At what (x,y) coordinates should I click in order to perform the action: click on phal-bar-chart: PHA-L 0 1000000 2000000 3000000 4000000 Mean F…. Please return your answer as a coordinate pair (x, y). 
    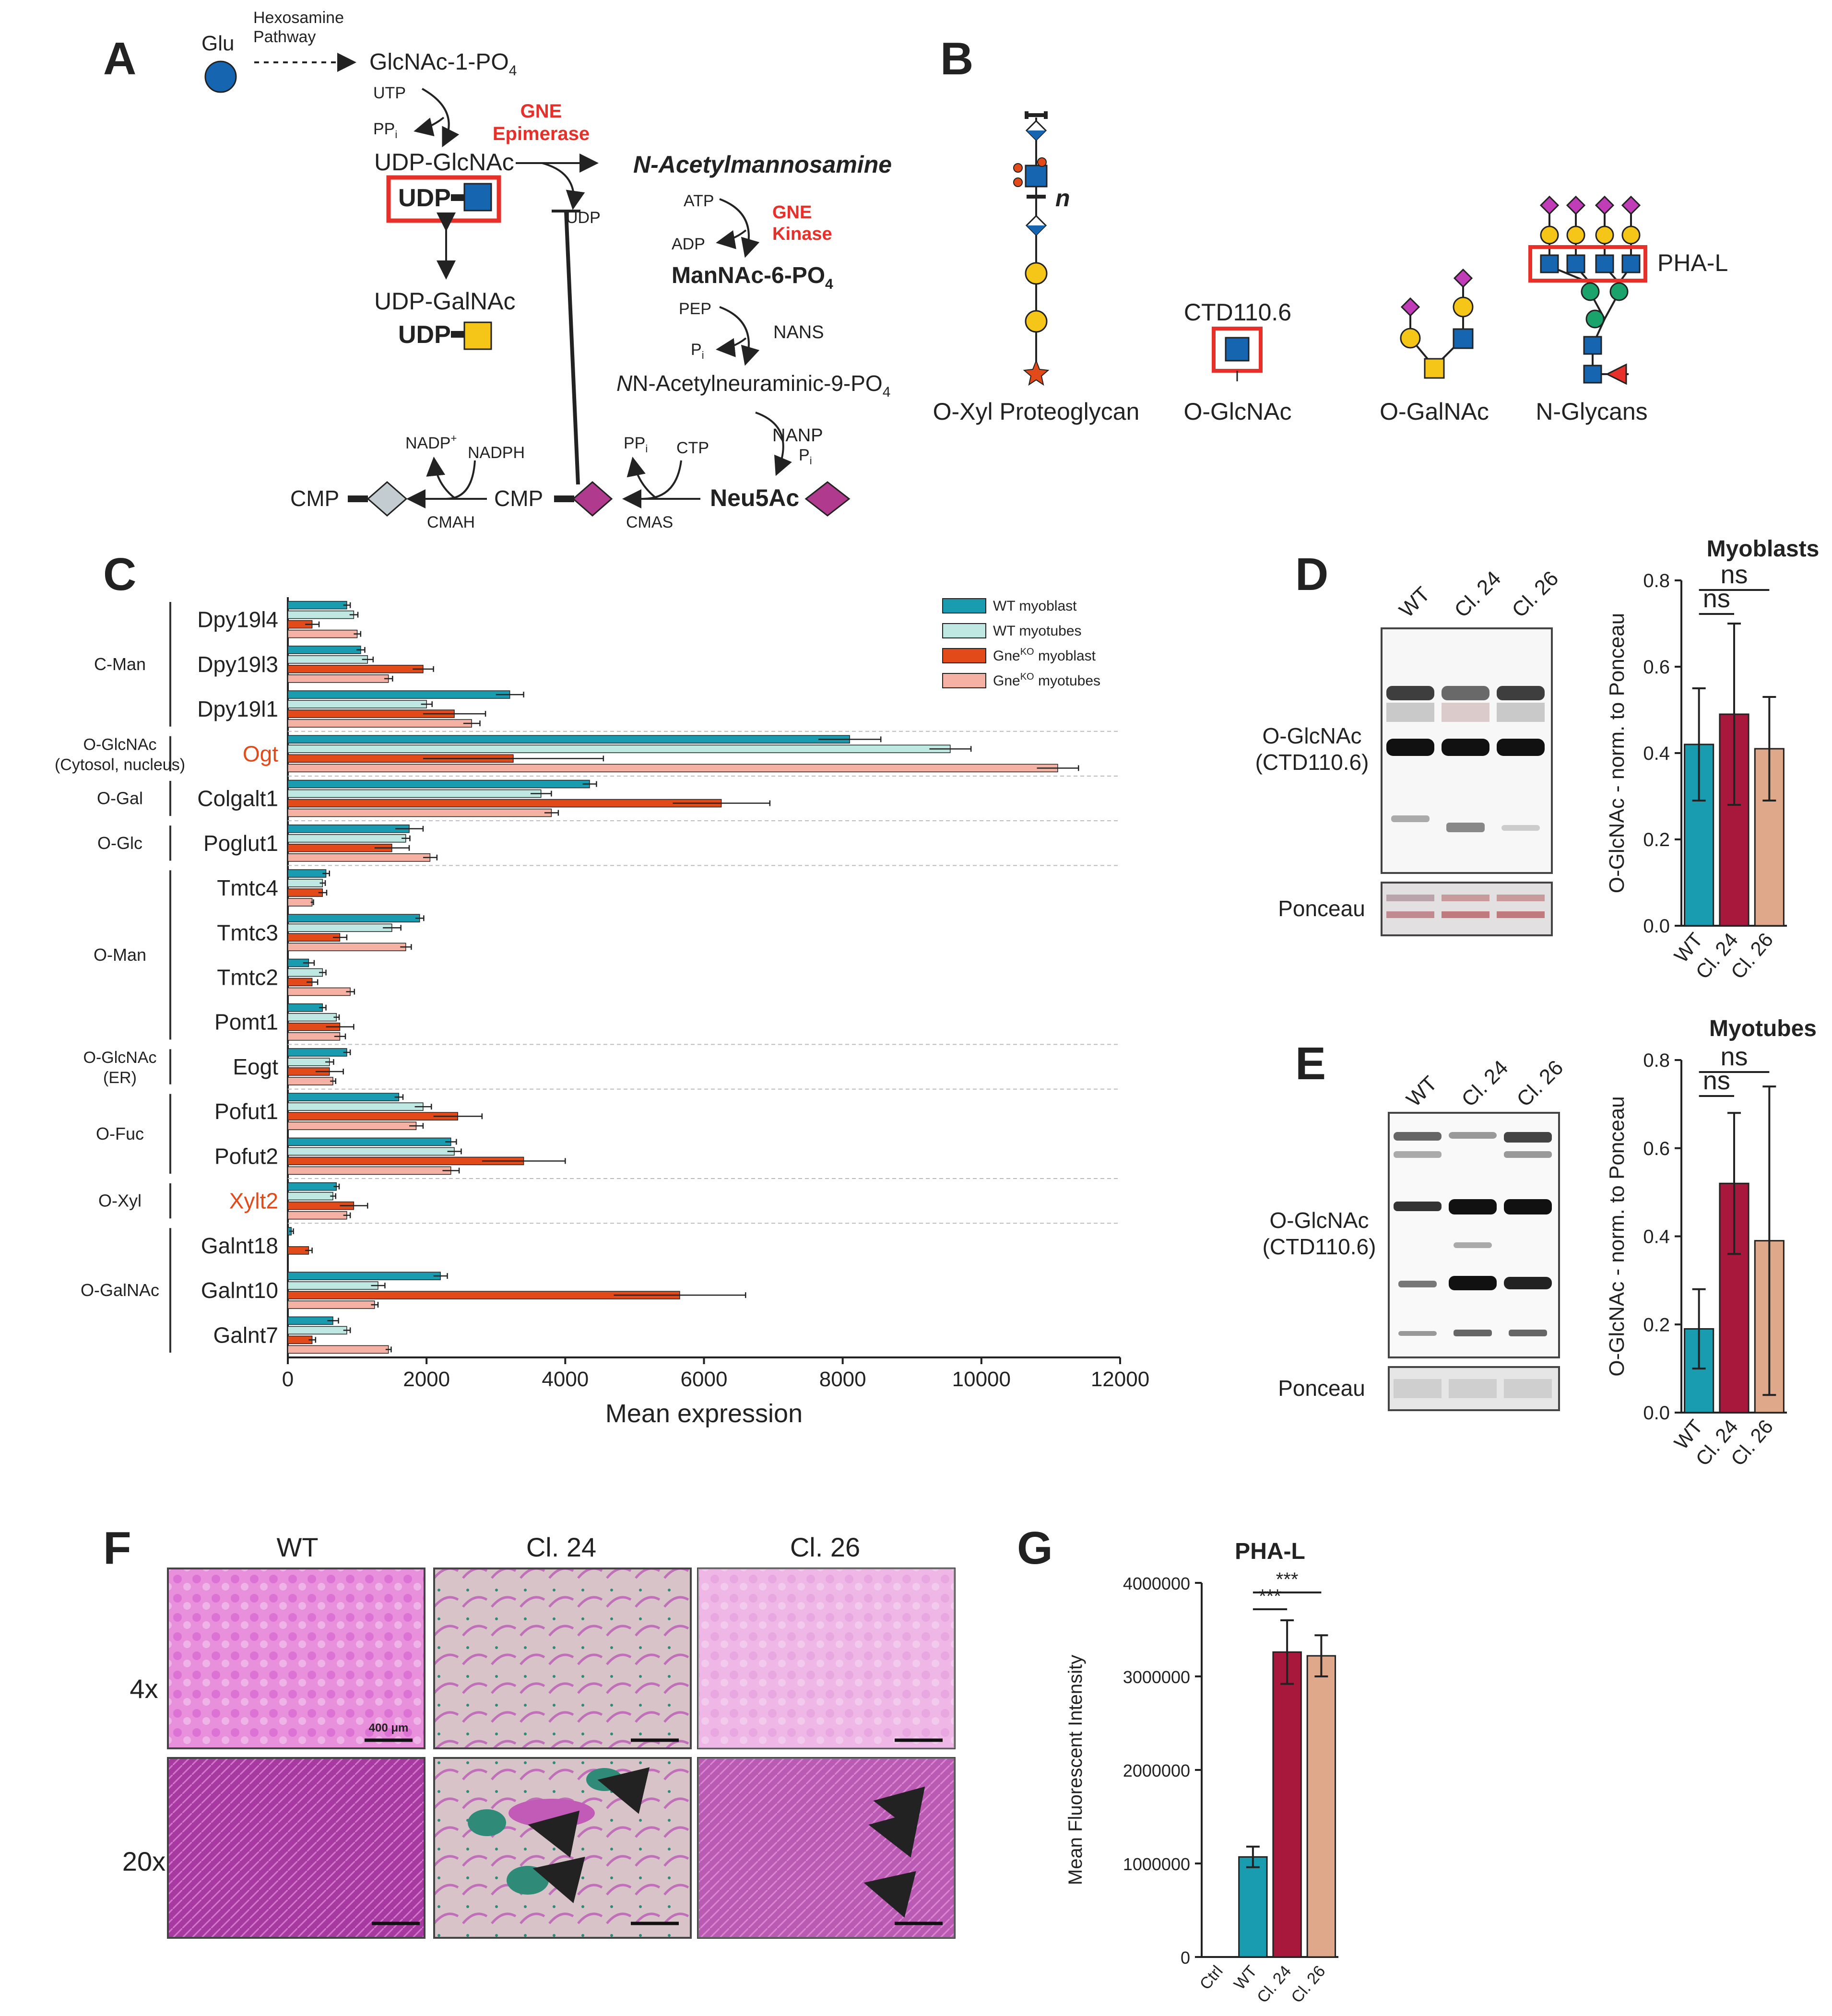
    Looking at the image, I should click on (1201, 1772).